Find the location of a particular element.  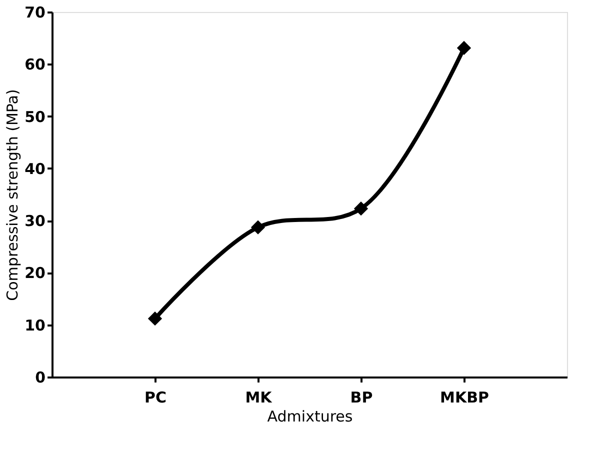

y-tick-label: 30 is located at coordinates (35, 221).